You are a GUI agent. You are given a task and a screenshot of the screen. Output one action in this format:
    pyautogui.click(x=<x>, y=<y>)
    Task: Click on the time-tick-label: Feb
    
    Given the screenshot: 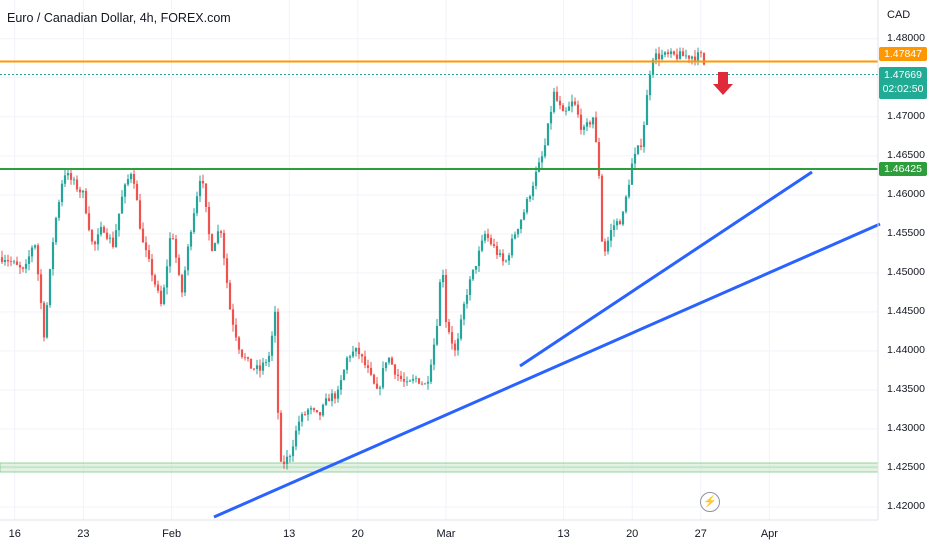 What is the action you would take?
    pyautogui.click(x=172, y=534)
    